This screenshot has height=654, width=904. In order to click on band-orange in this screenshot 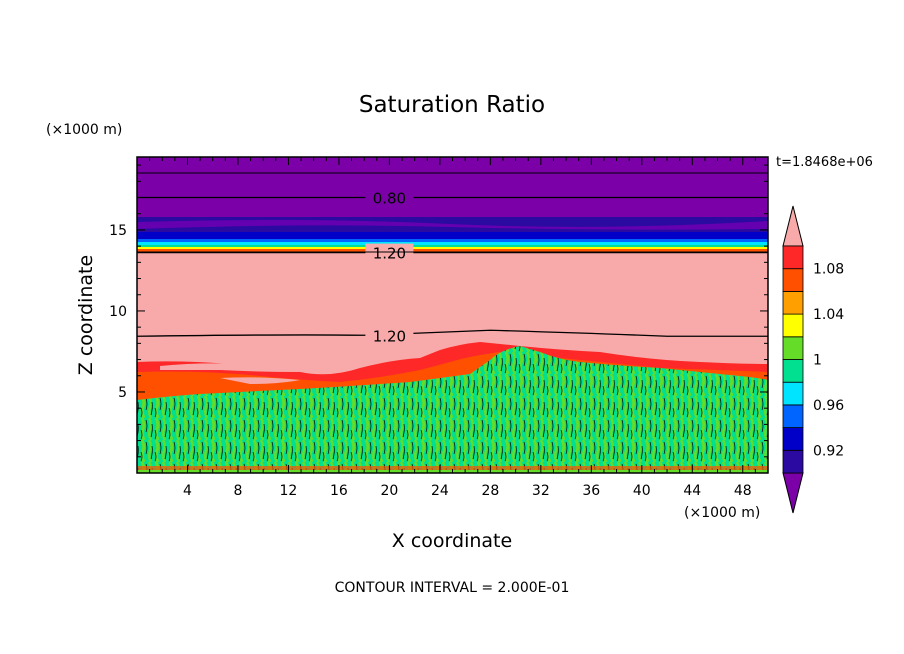, I will do `click(452, 250)`.